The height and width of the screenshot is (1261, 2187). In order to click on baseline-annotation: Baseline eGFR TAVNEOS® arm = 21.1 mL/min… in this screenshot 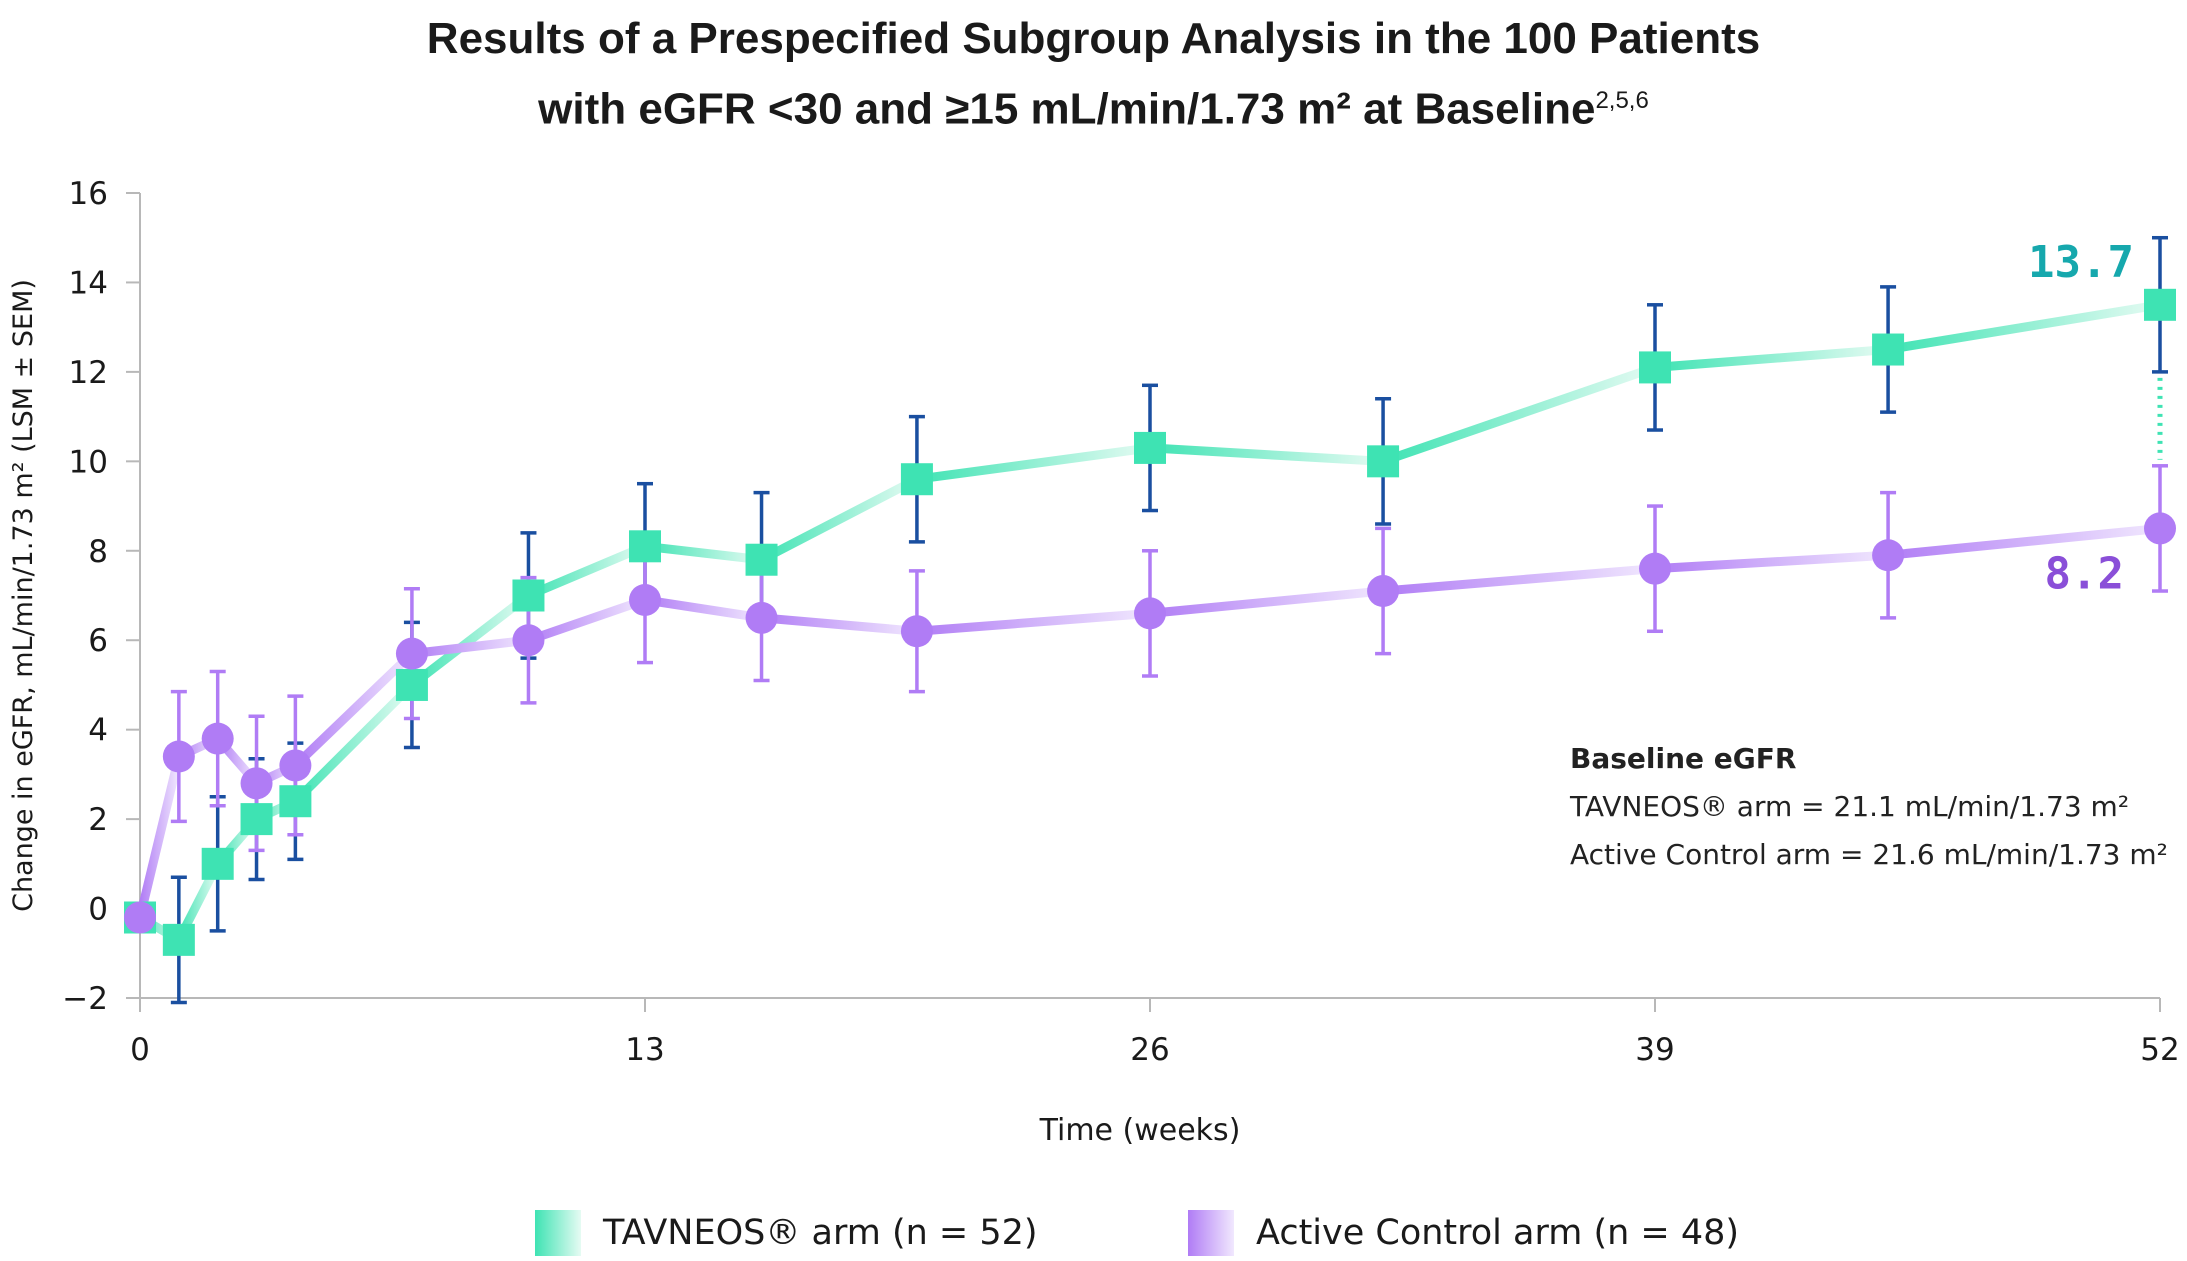, I will do `click(1869, 807)`.